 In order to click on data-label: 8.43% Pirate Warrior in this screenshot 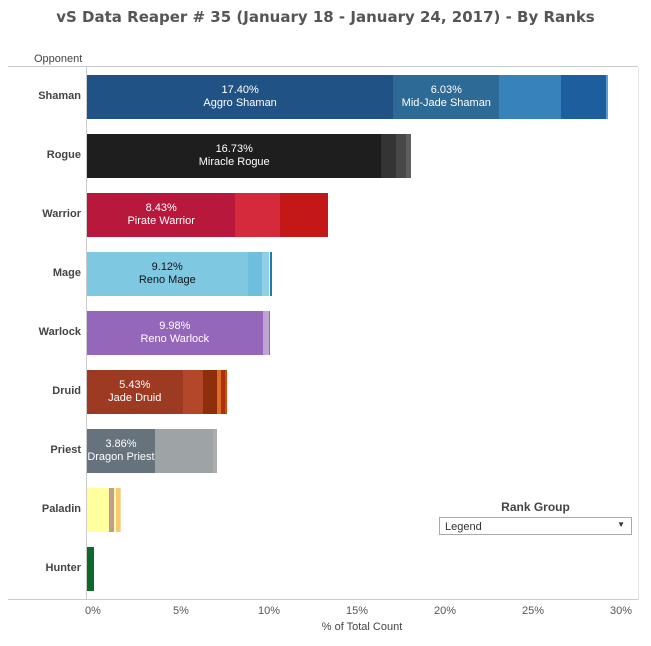, I will do `click(161, 215)`.